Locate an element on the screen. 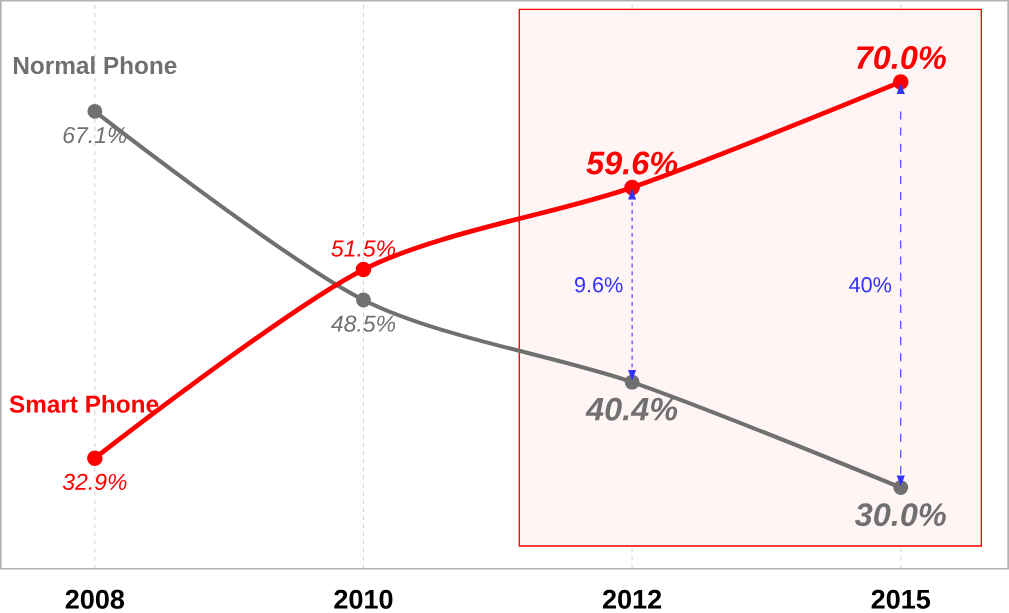 The width and height of the screenshot is (1009, 613). data-label: 59.6% is located at coordinates (632, 163).